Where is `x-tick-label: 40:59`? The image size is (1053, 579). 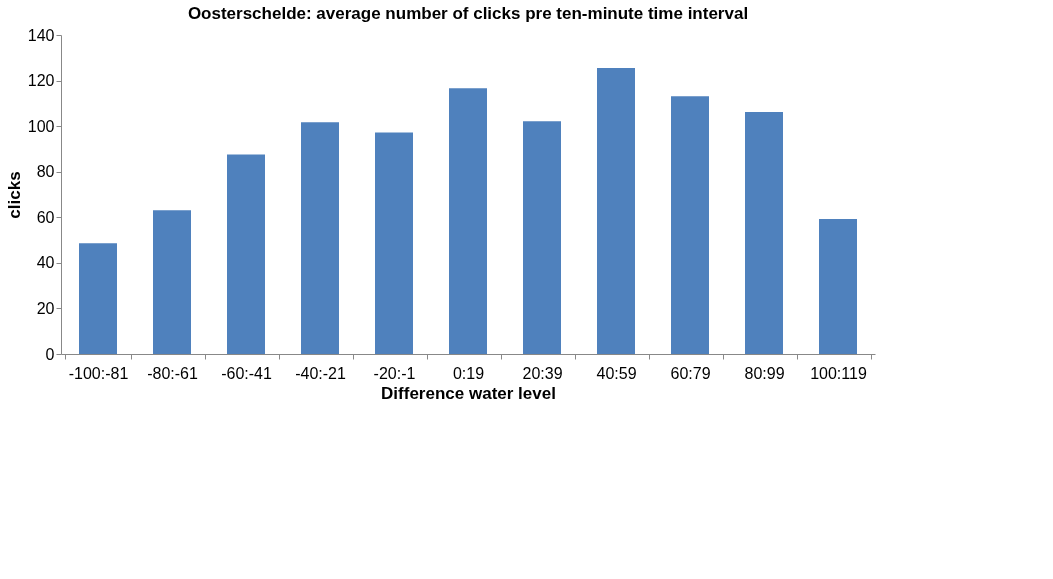 x-tick-label: 40:59 is located at coordinates (616, 373).